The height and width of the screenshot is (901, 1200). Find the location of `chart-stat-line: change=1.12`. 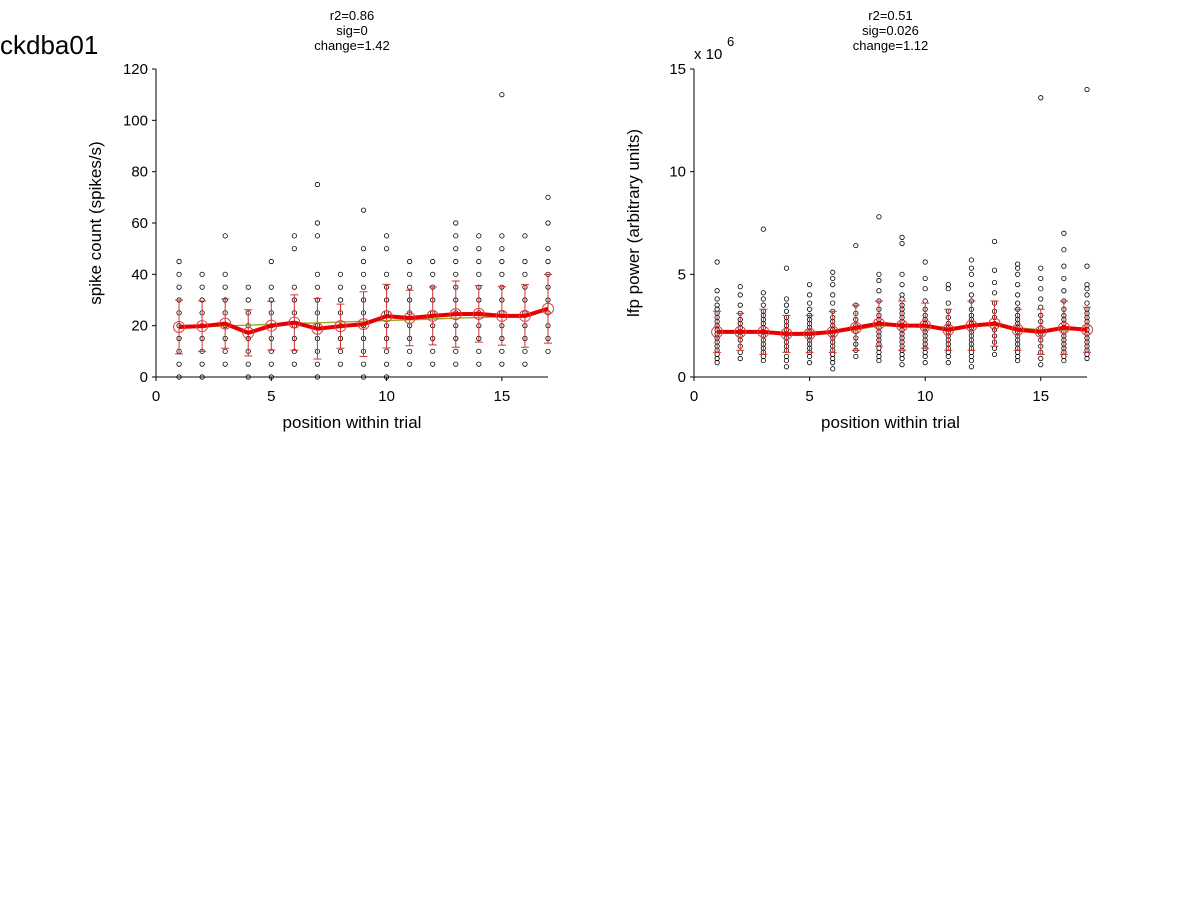

chart-stat-line: change=1.12 is located at coordinates (891, 45).